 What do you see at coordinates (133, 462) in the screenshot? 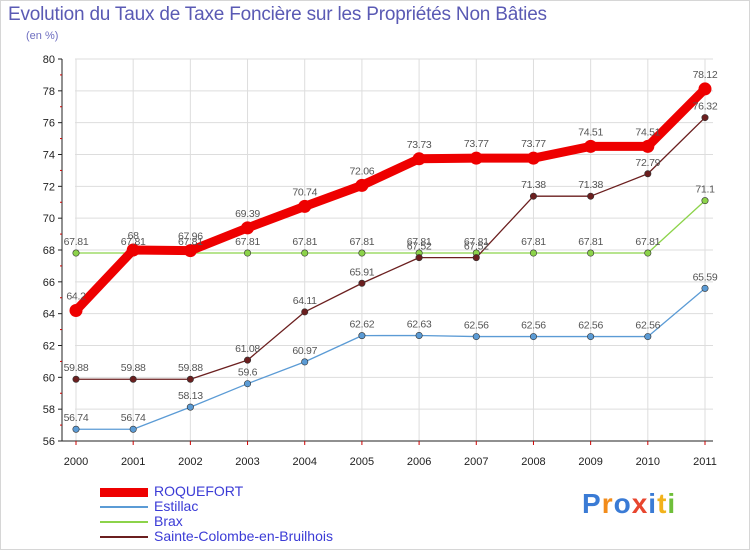
I see `x-tick-label: 2001` at bounding box center [133, 462].